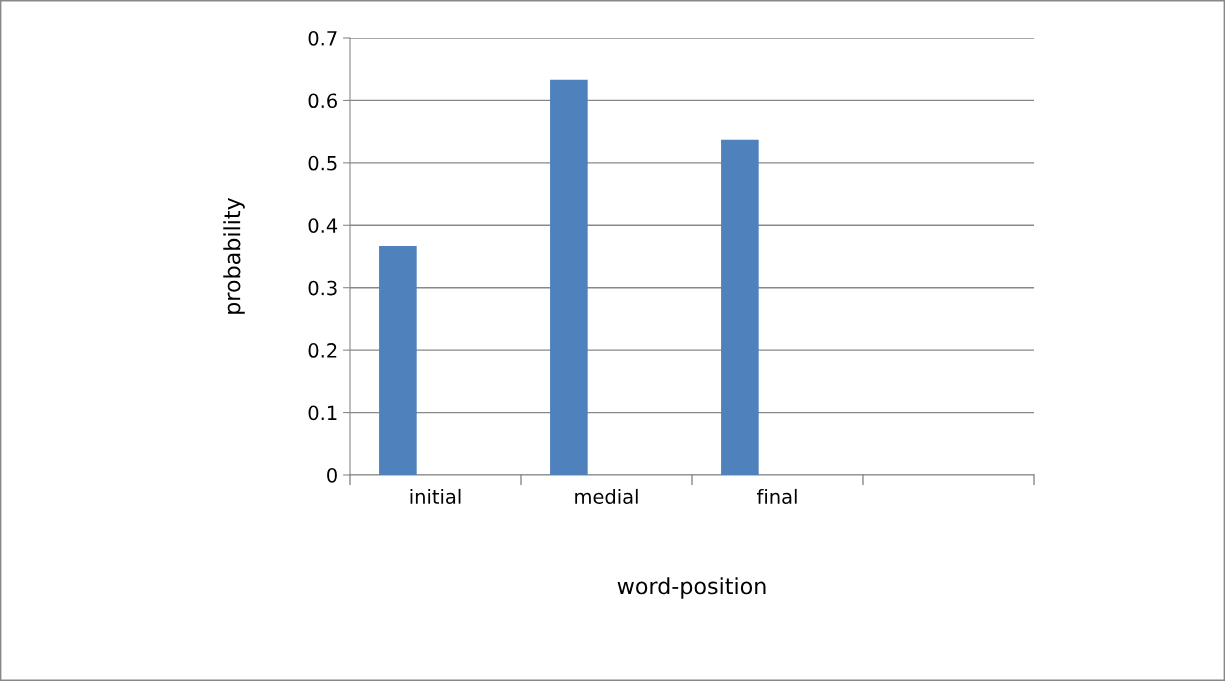 This screenshot has height=681, width=1225. Describe the element at coordinates (777, 496) in the screenshot. I see `x-tick-label: final` at that location.